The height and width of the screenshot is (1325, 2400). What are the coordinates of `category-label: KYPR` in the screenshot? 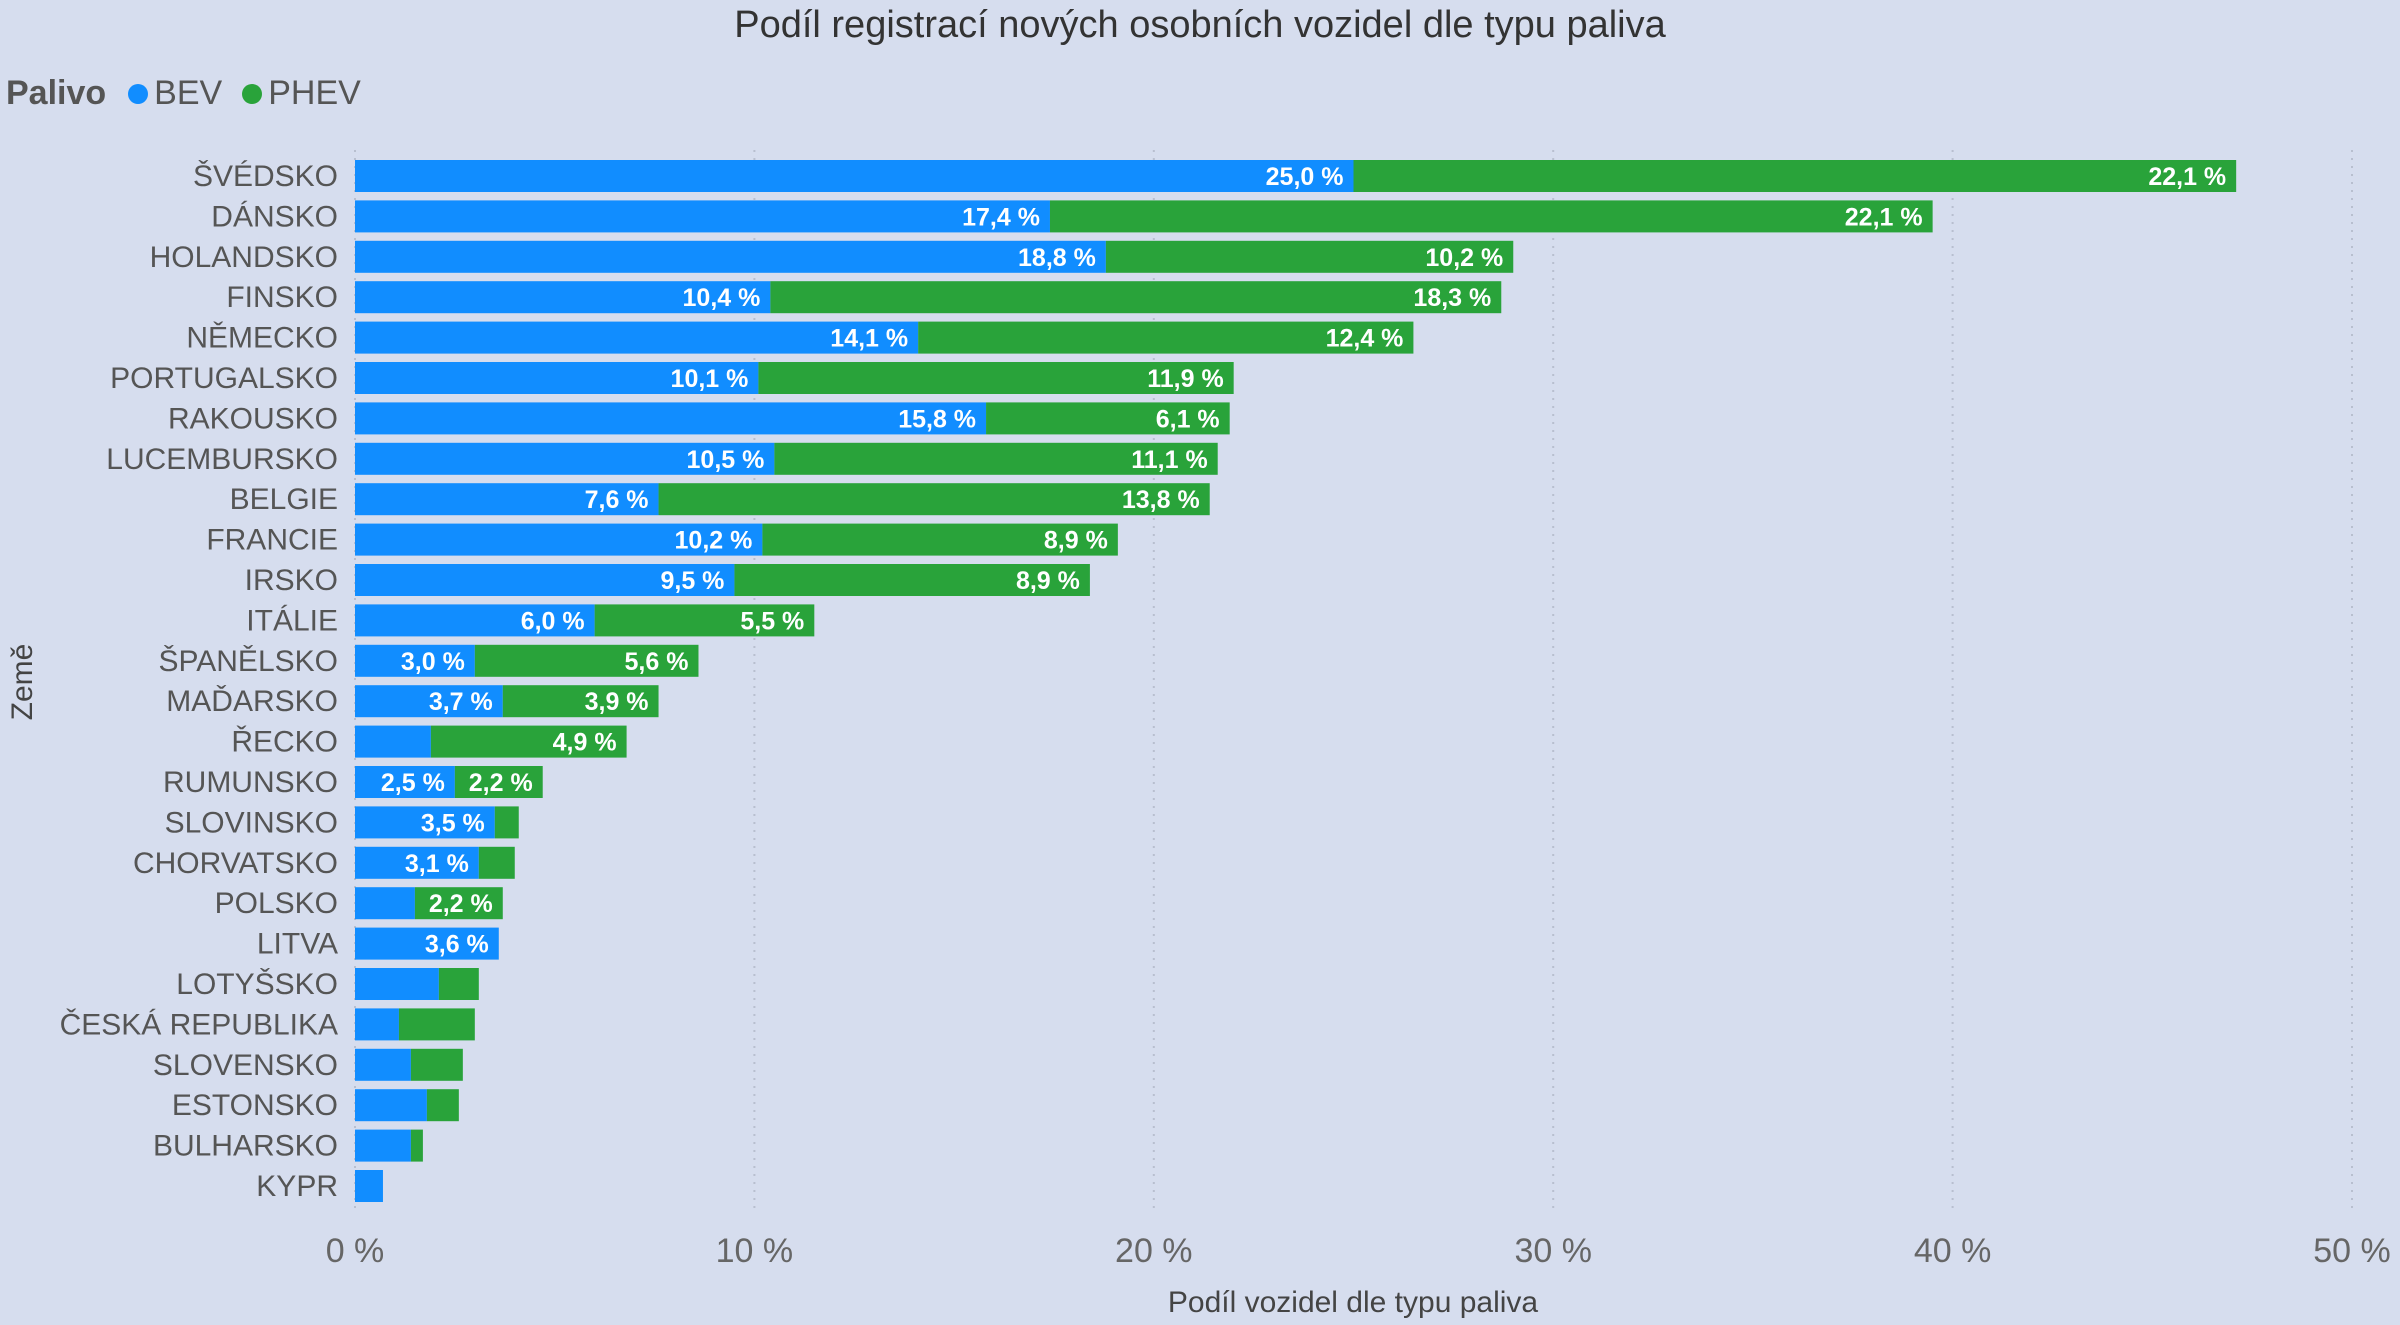 It's located at (297, 1186).